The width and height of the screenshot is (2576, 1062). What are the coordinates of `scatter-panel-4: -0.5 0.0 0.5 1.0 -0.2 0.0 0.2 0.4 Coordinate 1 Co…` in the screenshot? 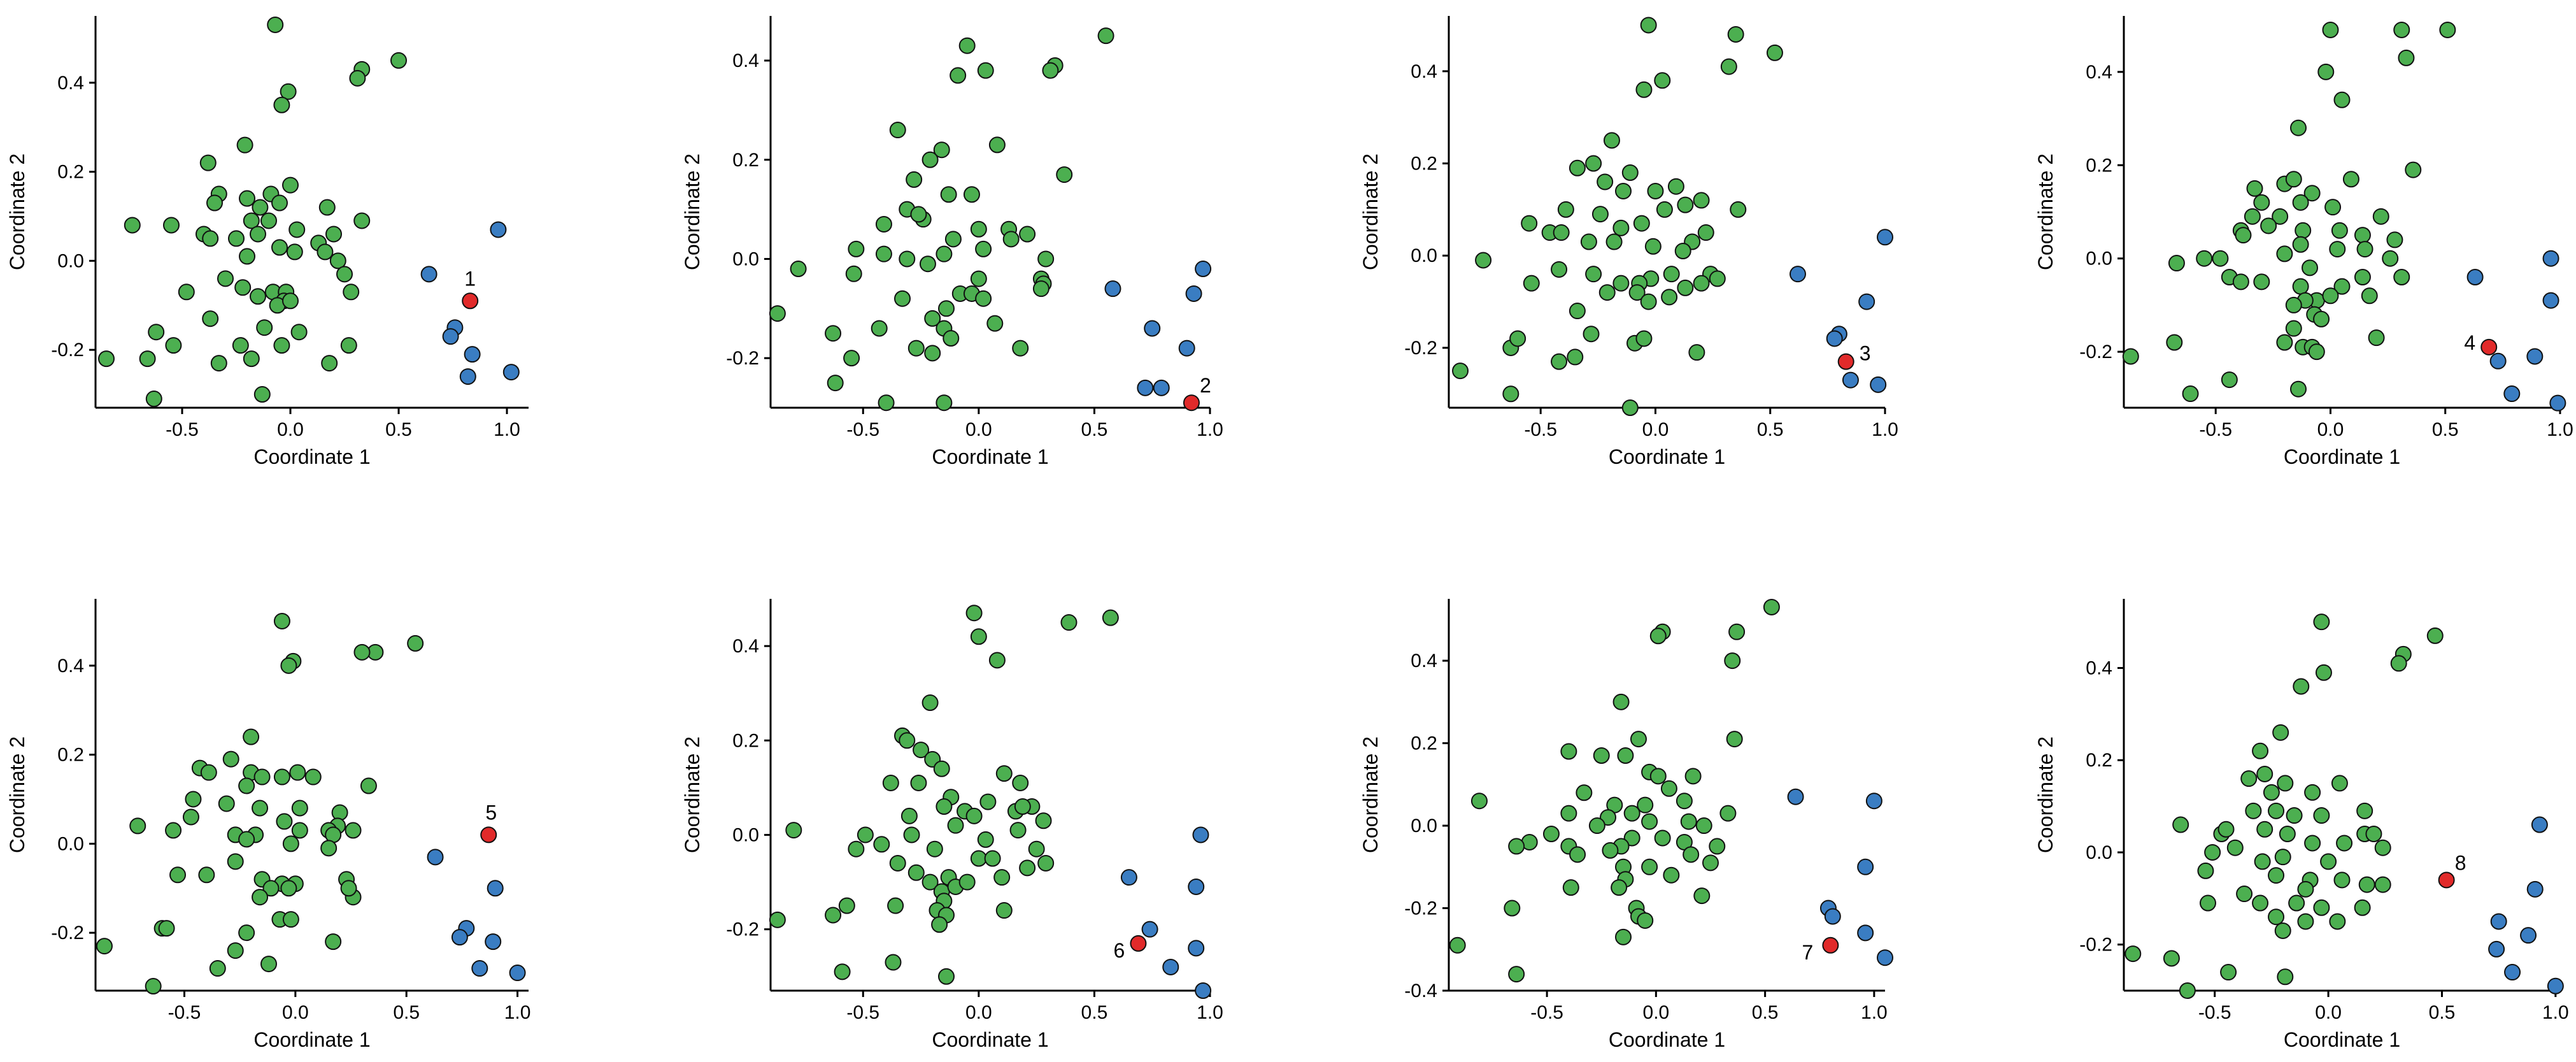 It's located at (2304, 242).